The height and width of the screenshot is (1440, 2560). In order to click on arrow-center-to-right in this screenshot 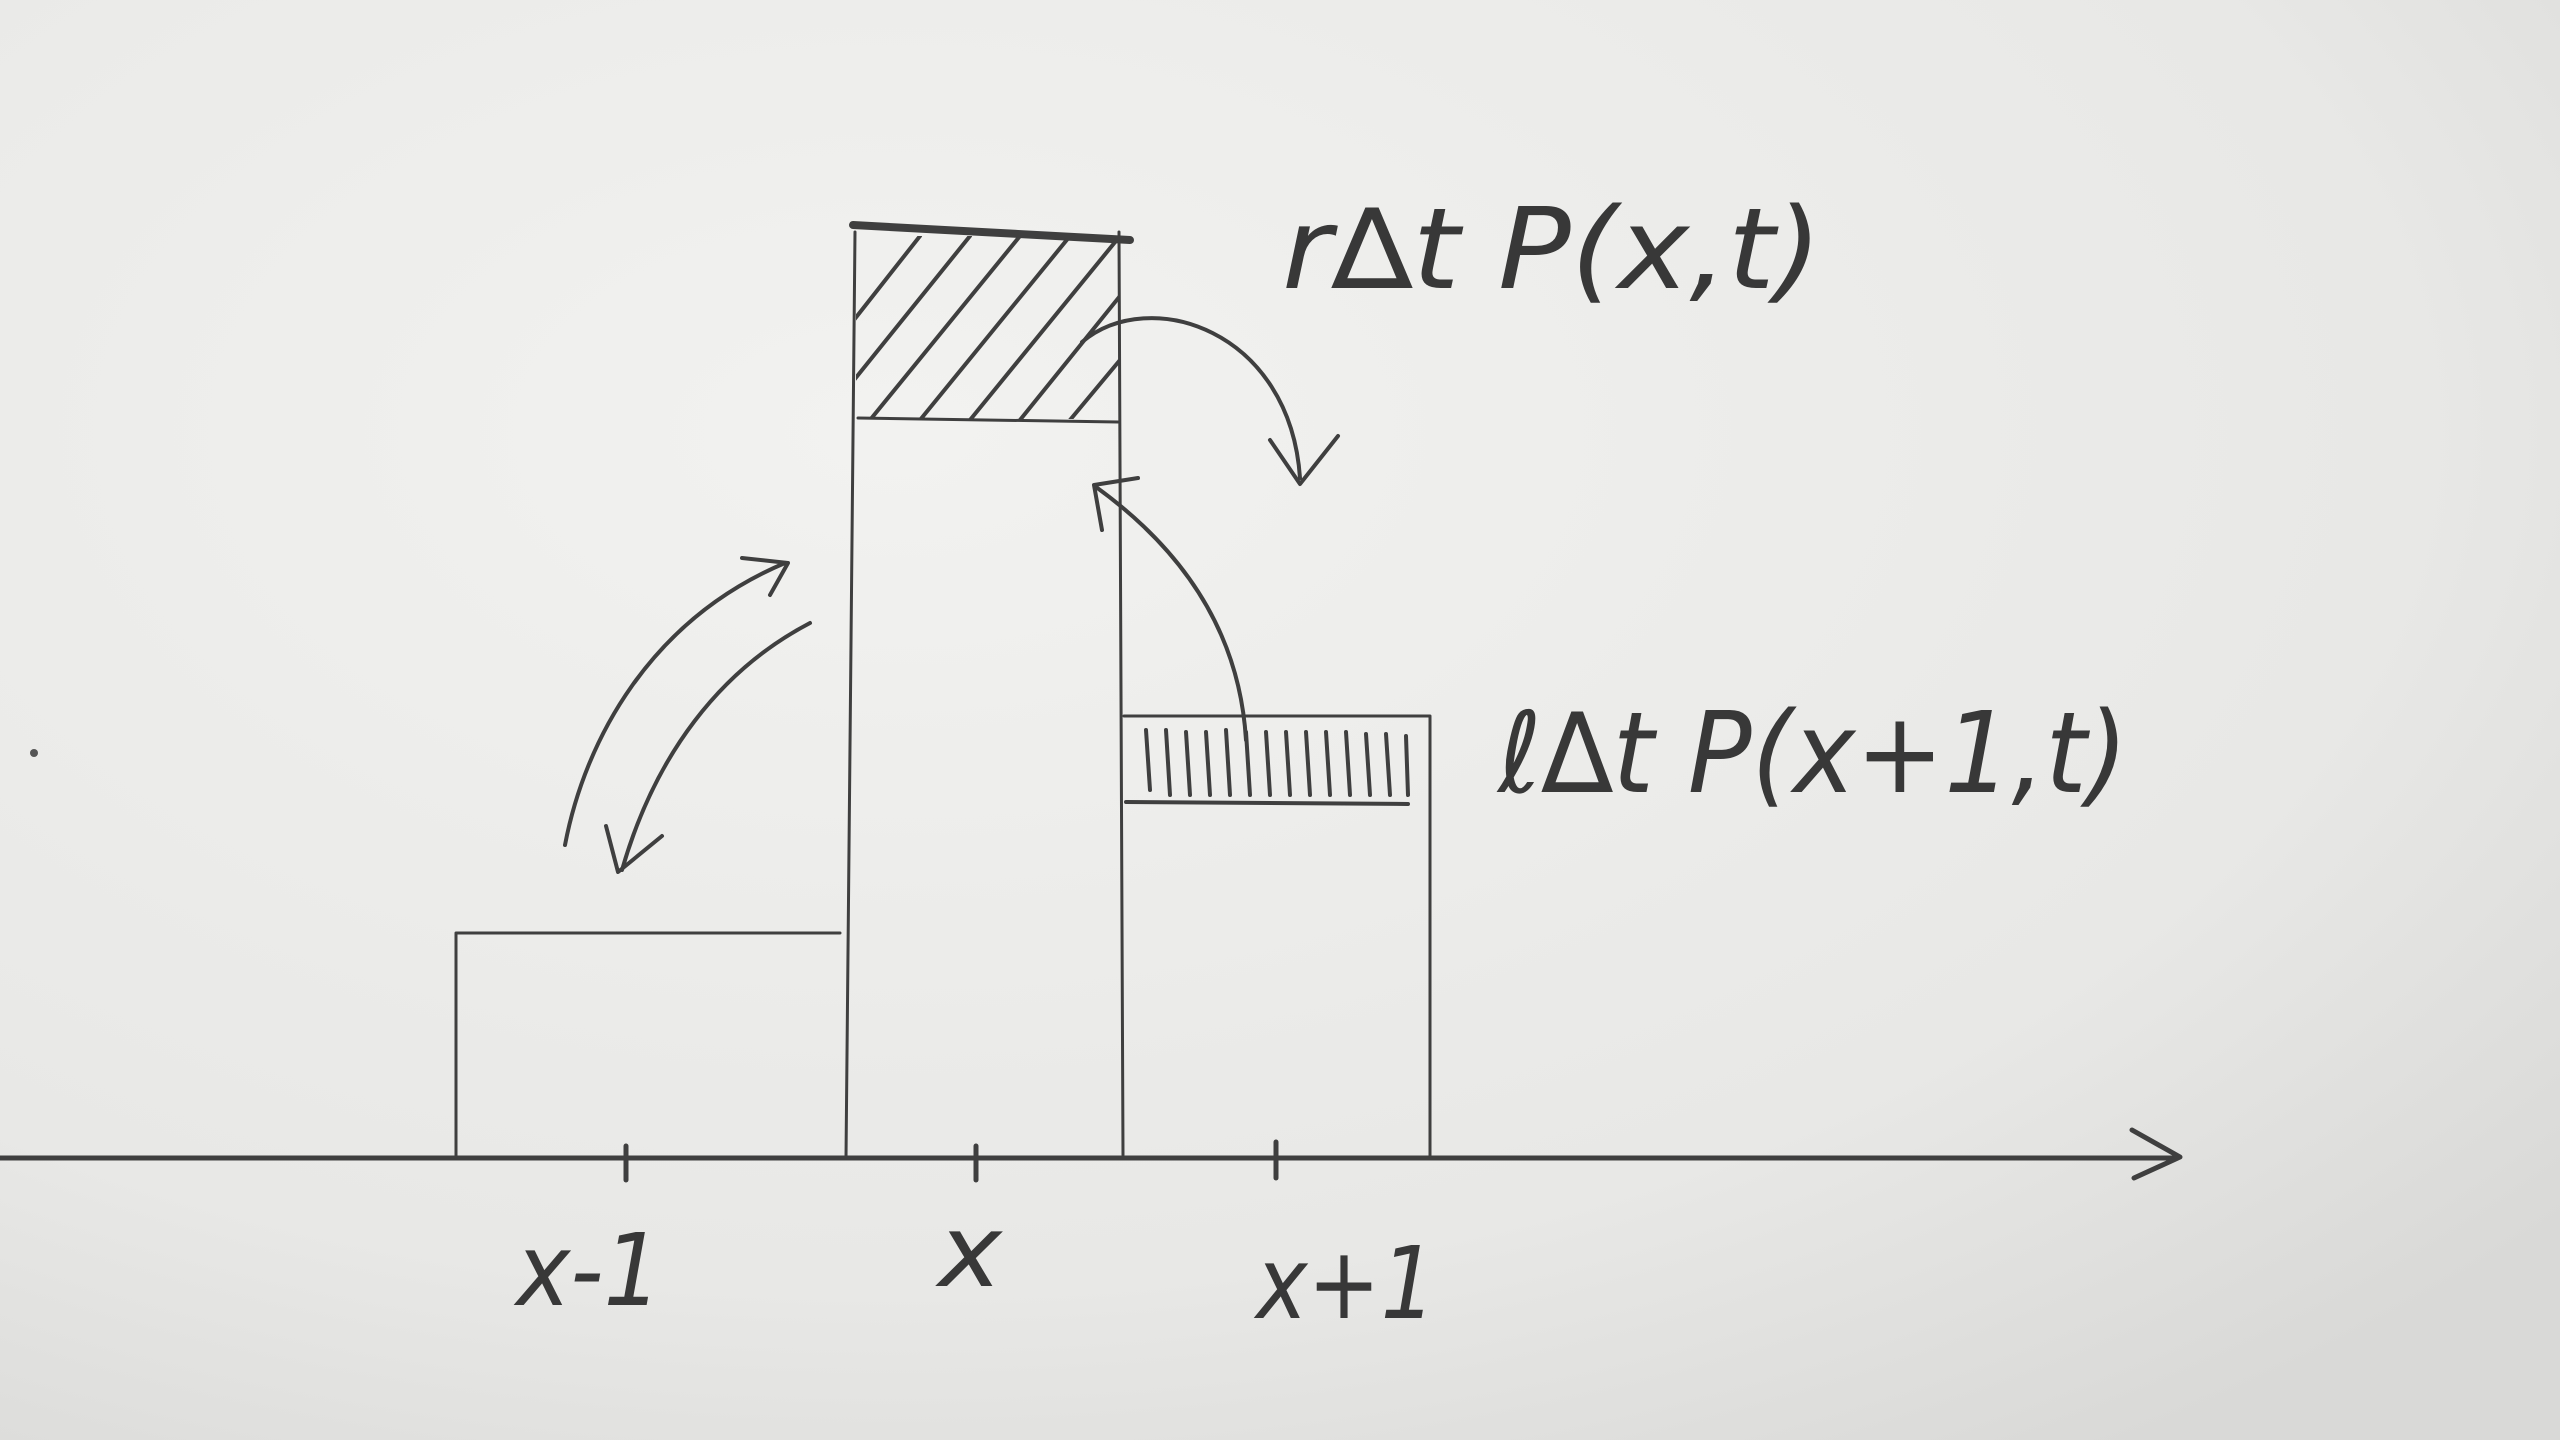, I will do `click(1210, 401)`.